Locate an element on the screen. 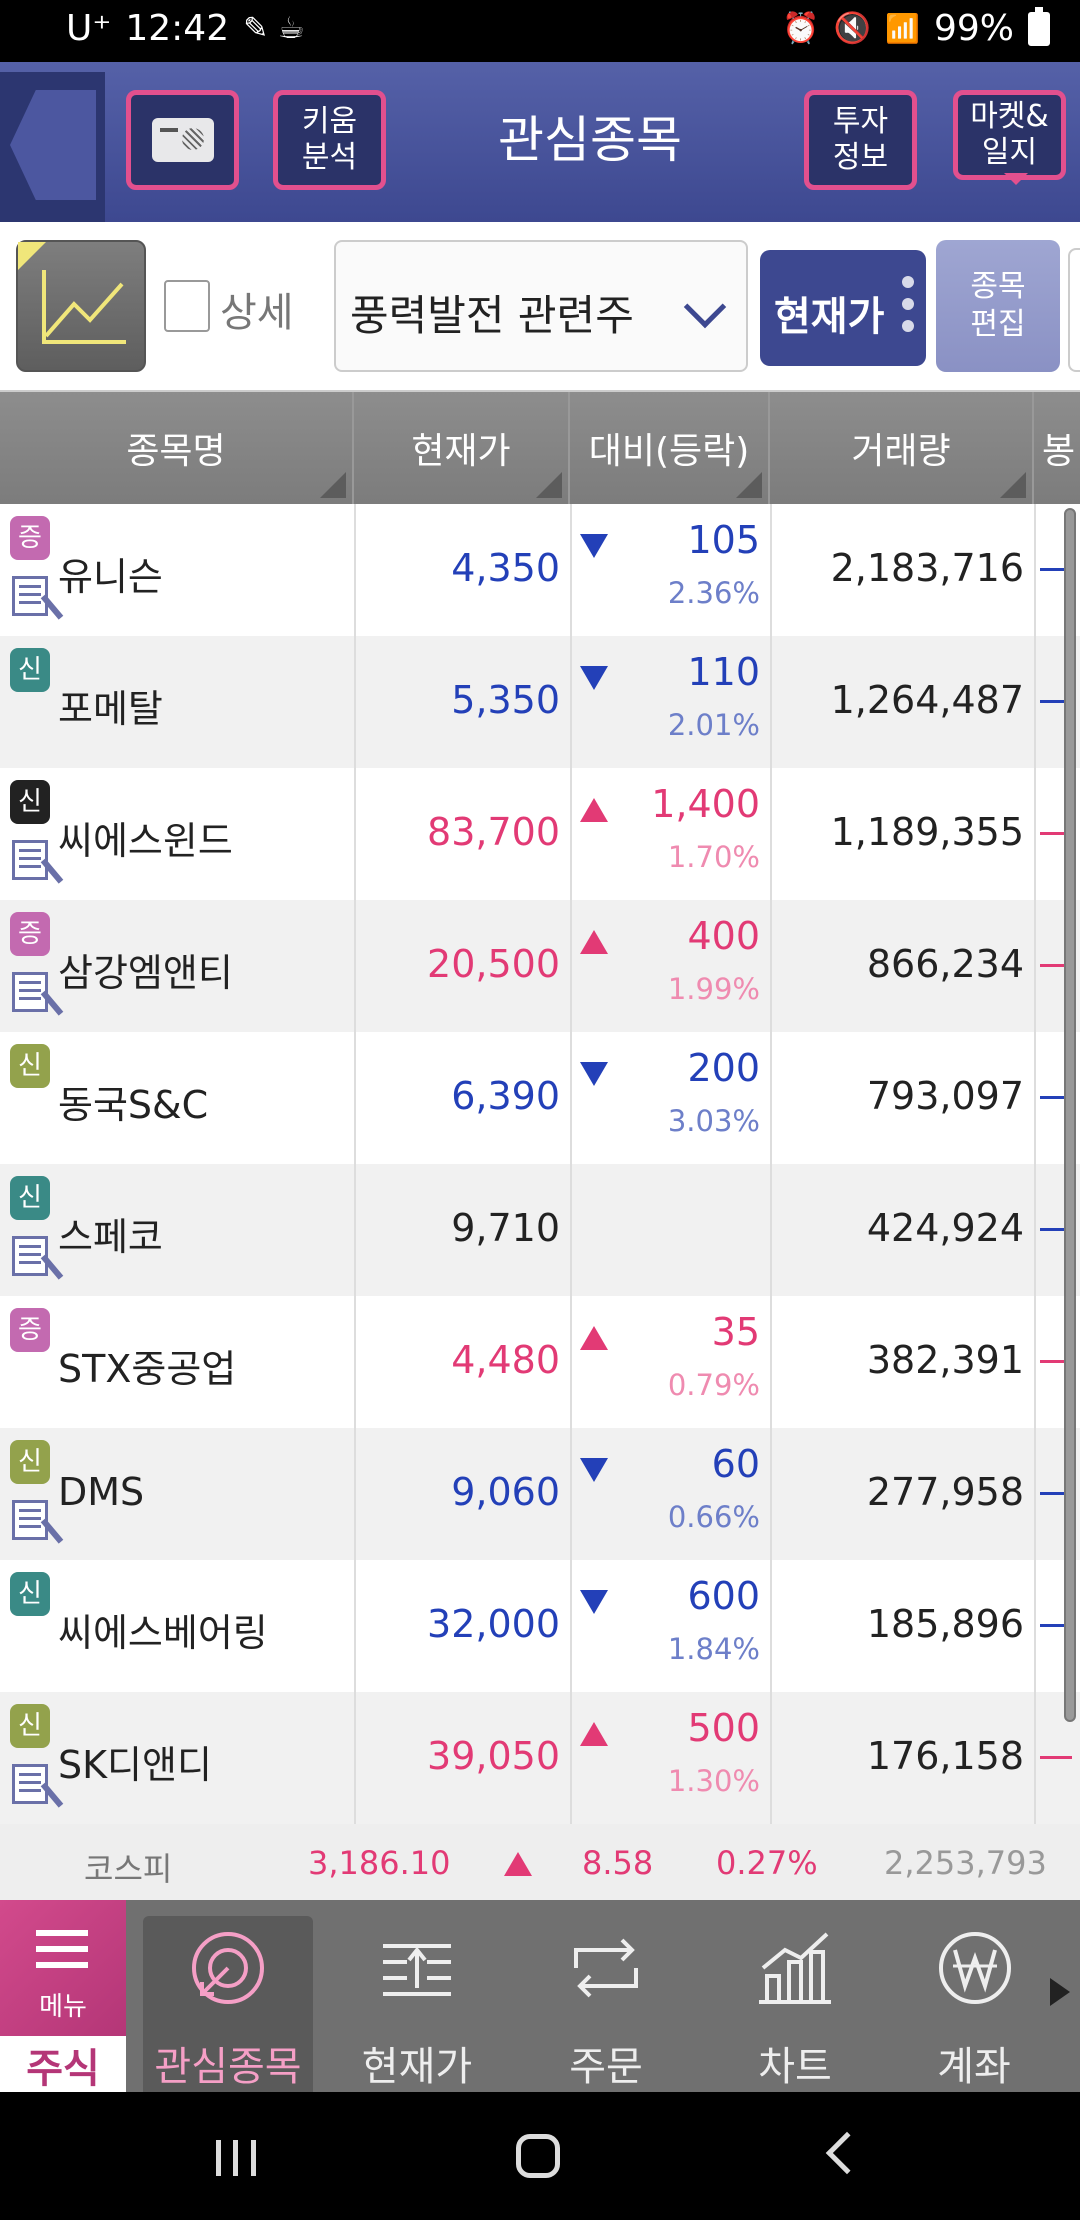  more-vert-icon is located at coordinates (908, 304).